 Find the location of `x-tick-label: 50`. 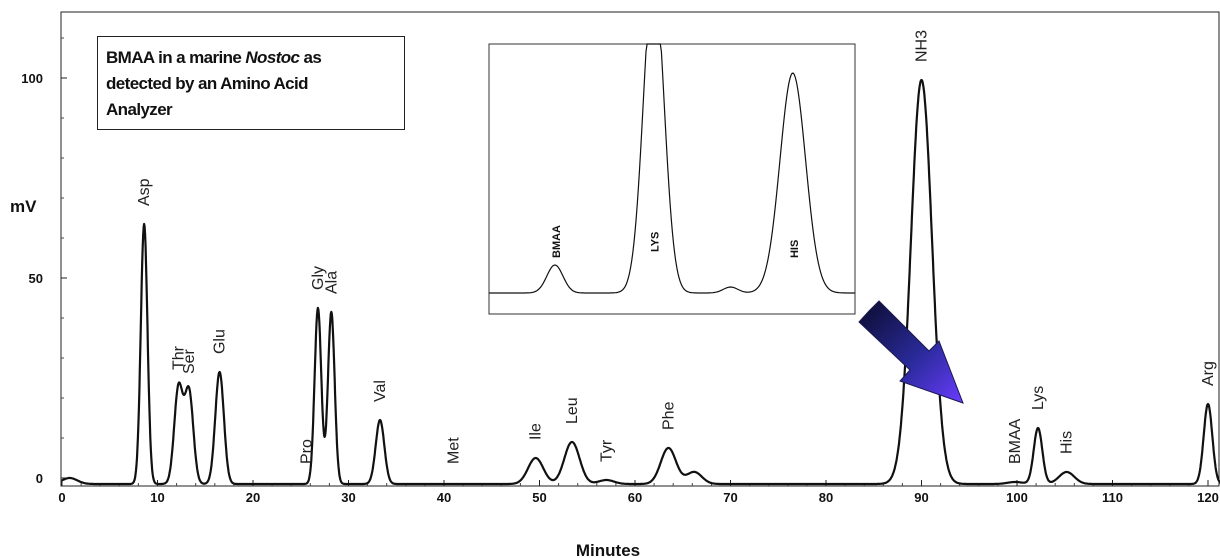

x-tick-label: 50 is located at coordinates (539, 497).